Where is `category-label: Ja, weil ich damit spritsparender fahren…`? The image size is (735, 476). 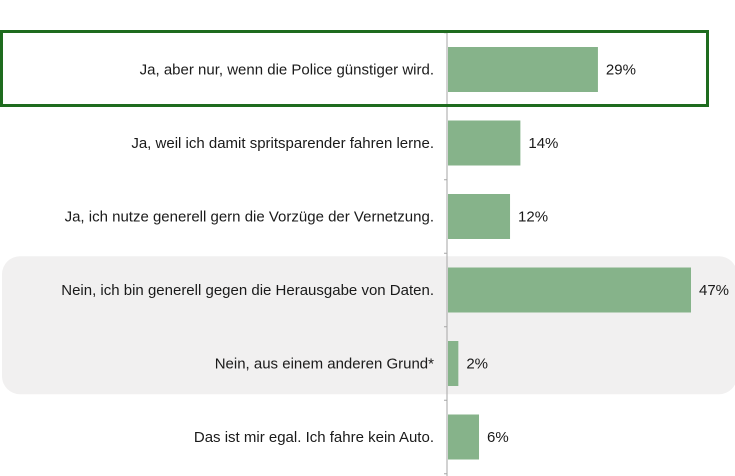 category-label: Ja, weil ich damit spritsparender fahren… is located at coordinates (282, 143).